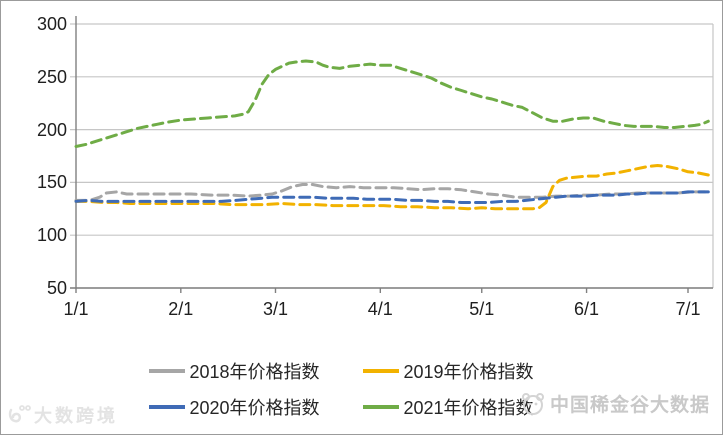  I want to click on legend-label-2021: 2021年价格指数, so click(468, 408).